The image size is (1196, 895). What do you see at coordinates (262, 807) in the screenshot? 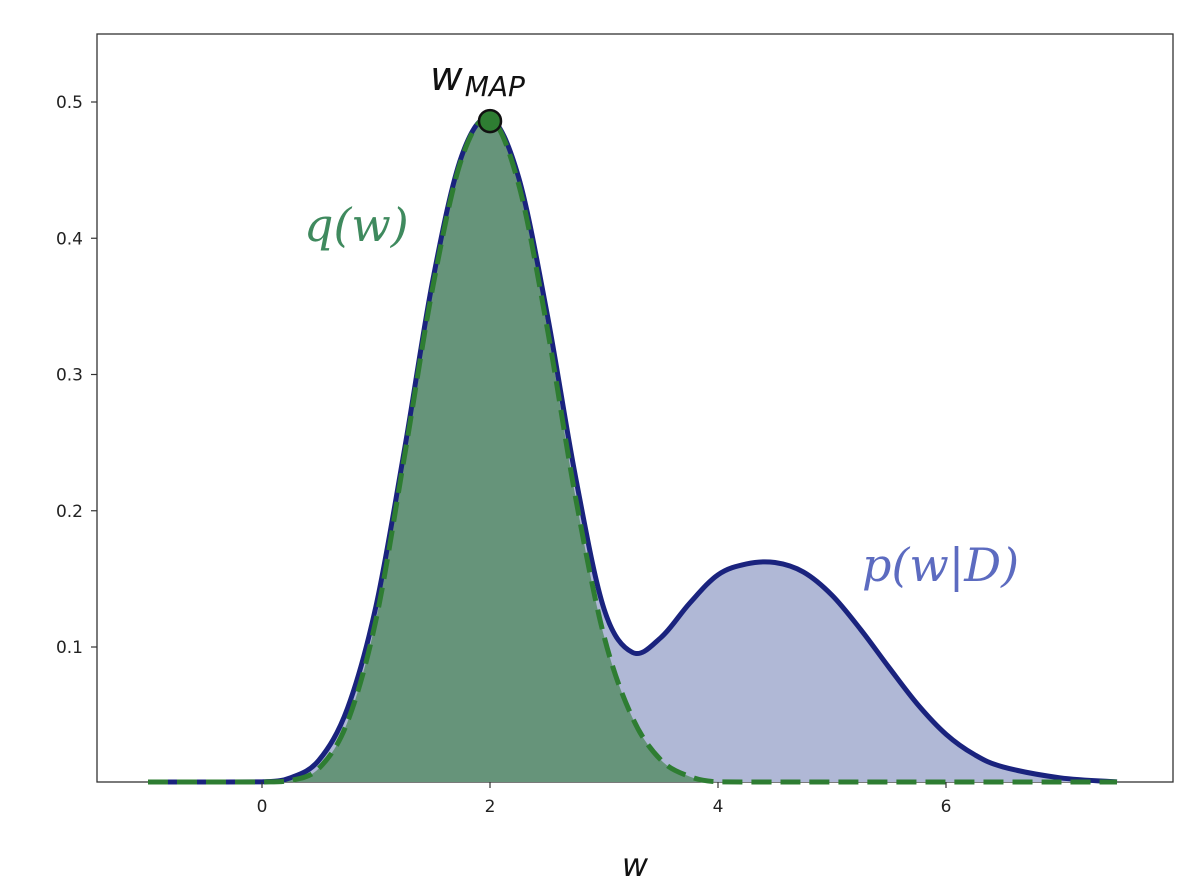
I see `x-tick-label: 0` at bounding box center [262, 807].